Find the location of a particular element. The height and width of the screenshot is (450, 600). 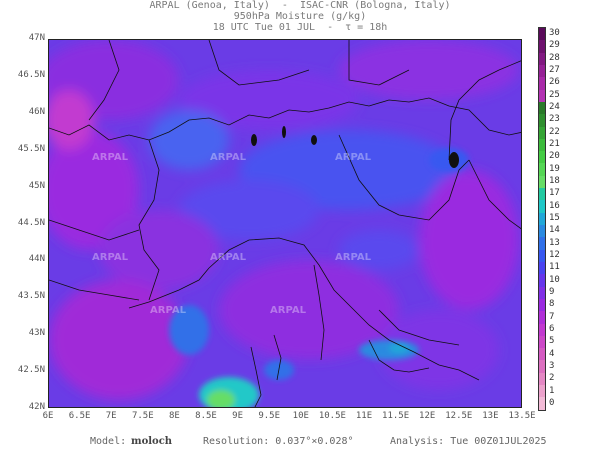

color-scale-label: 7 is located at coordinates (552, 316).